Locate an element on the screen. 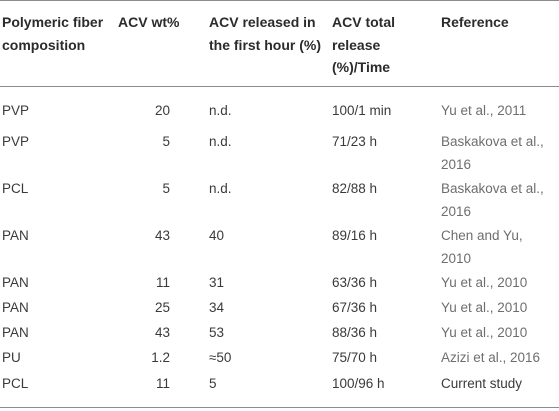 The width and height of the screenshot is (559, 411). header-rule is located at coordinates (279, 86).